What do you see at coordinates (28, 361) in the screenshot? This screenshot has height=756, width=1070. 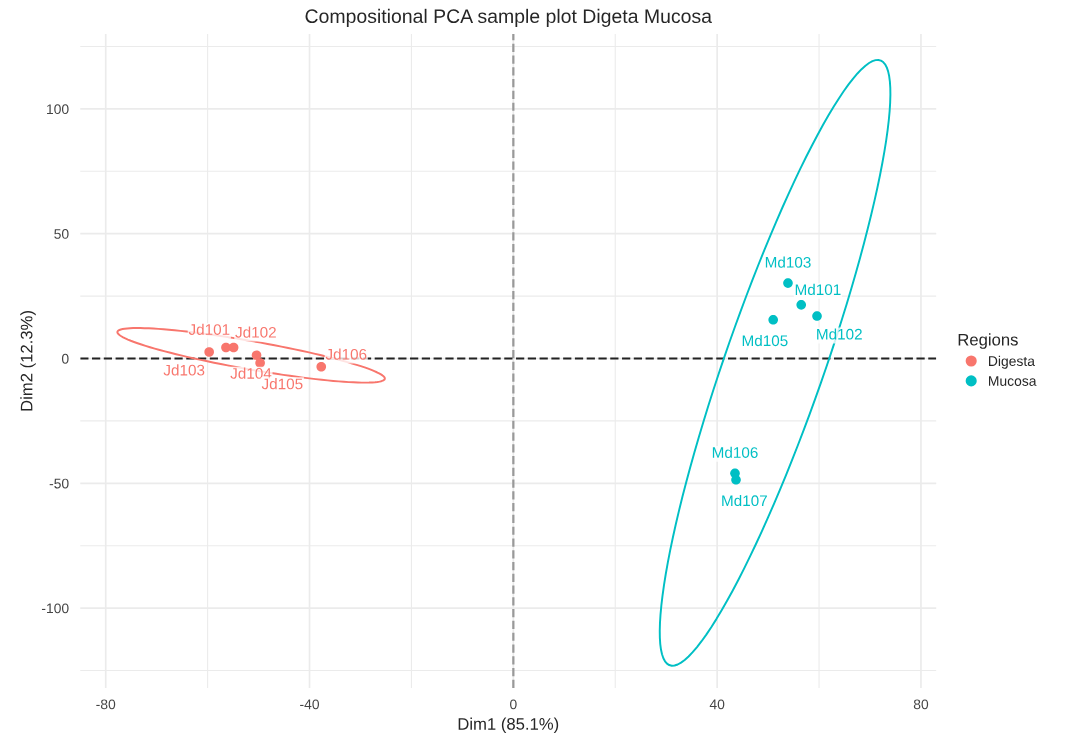 I see `y-axis-title: Dim2 (12.3%)` at bounding box center [28, 361].